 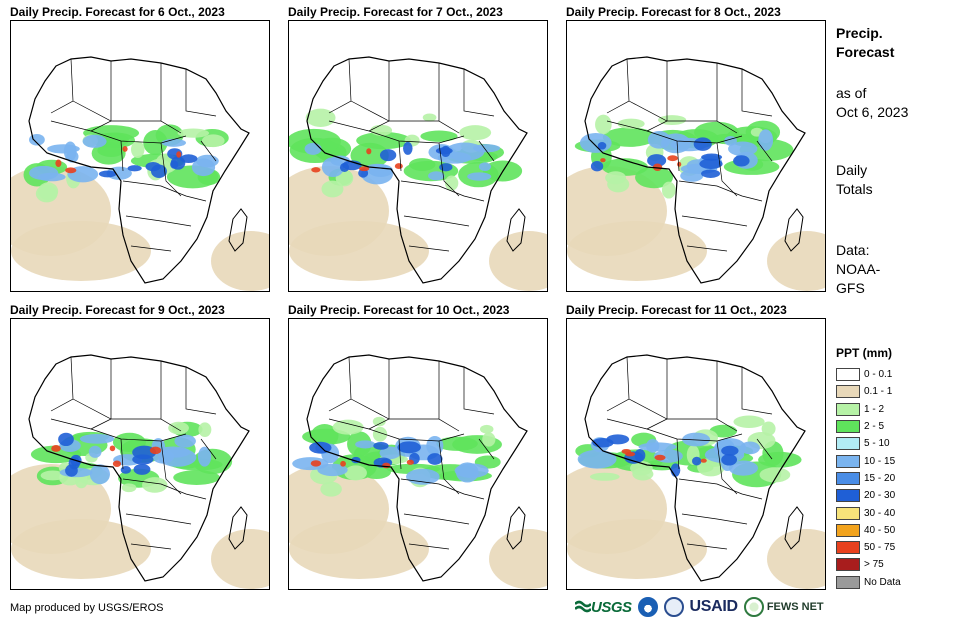 What do you see at coordinates (886, 409) in the screenshot?
I see `legend-item: 1 - 2` at bounding box center [886, 409].